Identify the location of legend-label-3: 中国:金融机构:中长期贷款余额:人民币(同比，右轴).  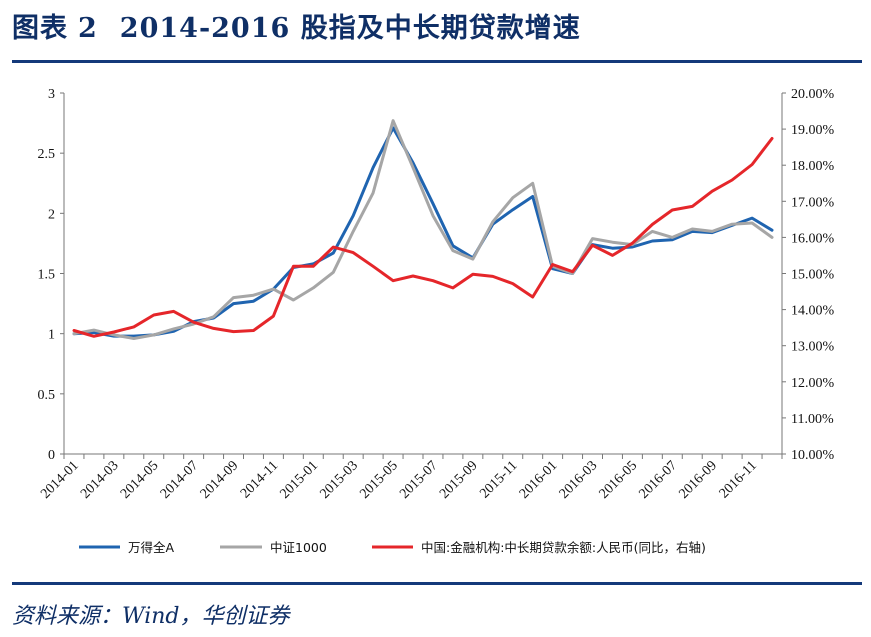
(563, 547).